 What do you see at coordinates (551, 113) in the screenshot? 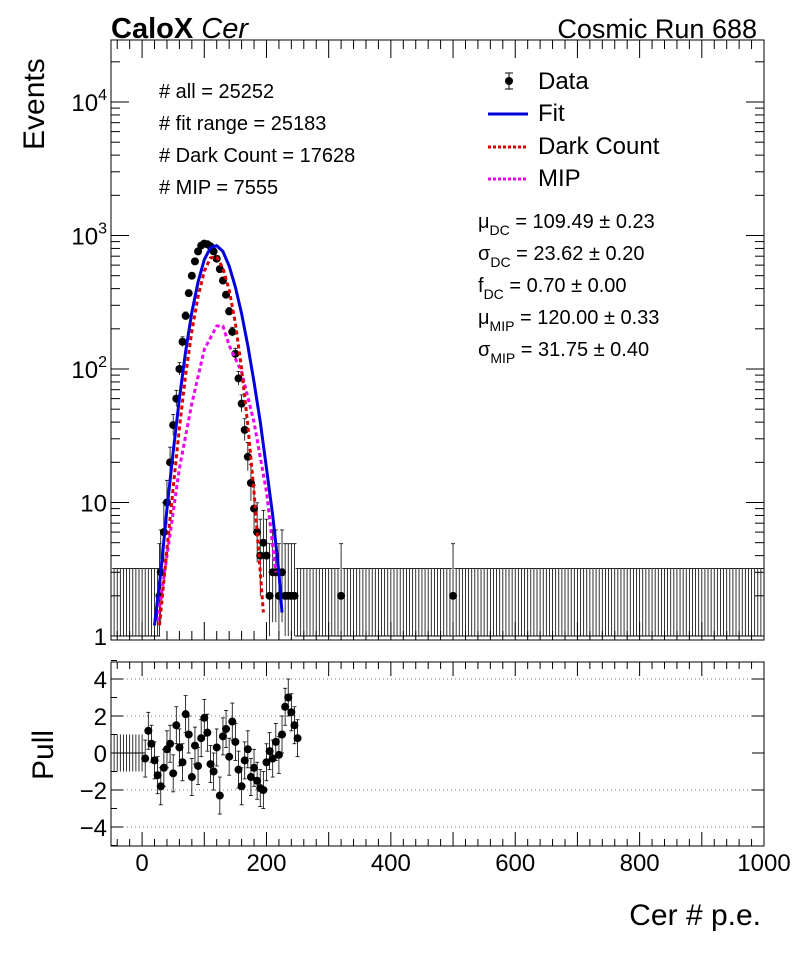
I see `legend-fit-label: Fit` at bounding box center [551, 113].